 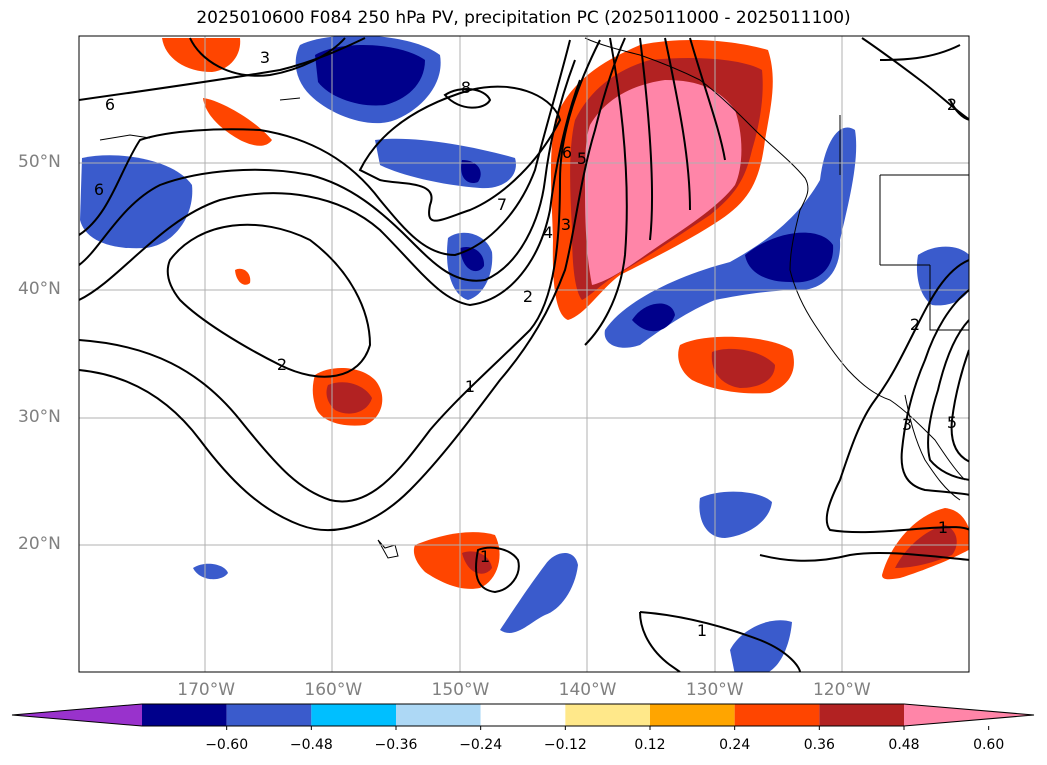 I want to click on contour-label: 7, so click(x=502, y=204).